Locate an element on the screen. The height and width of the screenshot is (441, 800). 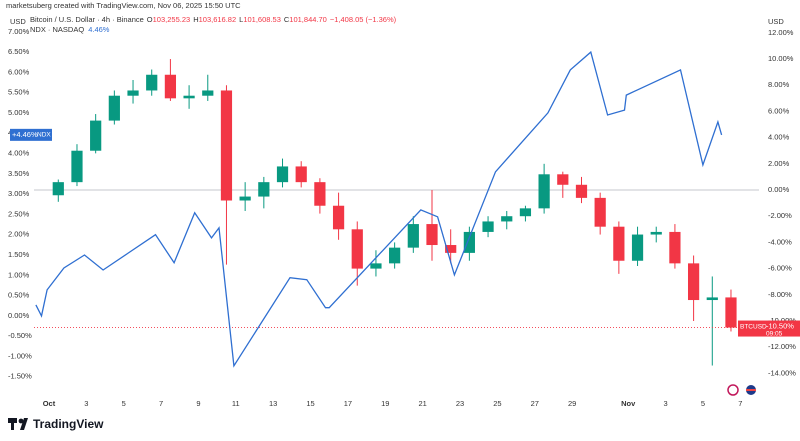
y-tick-label: 7.00% is located at coordinates (19, 31).